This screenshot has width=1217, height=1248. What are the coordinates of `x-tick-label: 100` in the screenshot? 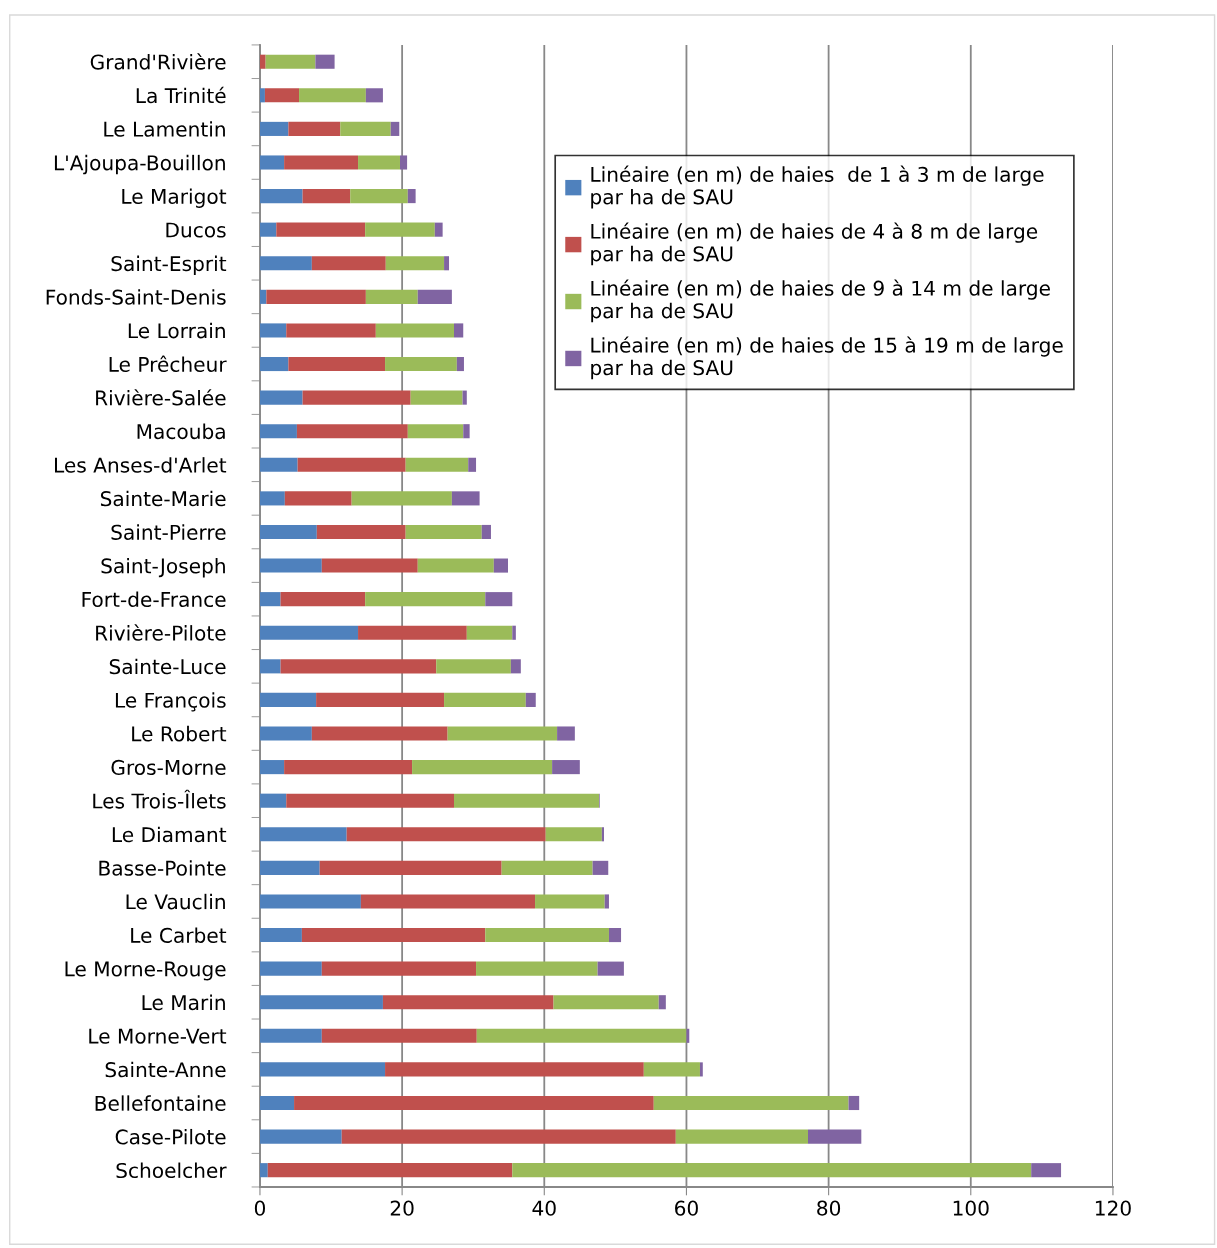 It's located at (971, 1208).